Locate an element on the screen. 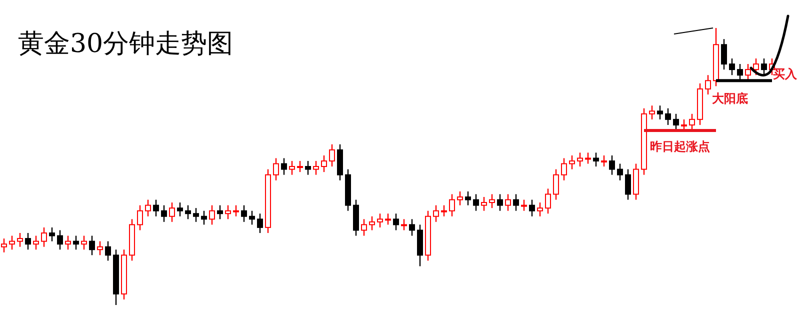  ref-line-label: 大阳底 is located at coordinates (730, 99).